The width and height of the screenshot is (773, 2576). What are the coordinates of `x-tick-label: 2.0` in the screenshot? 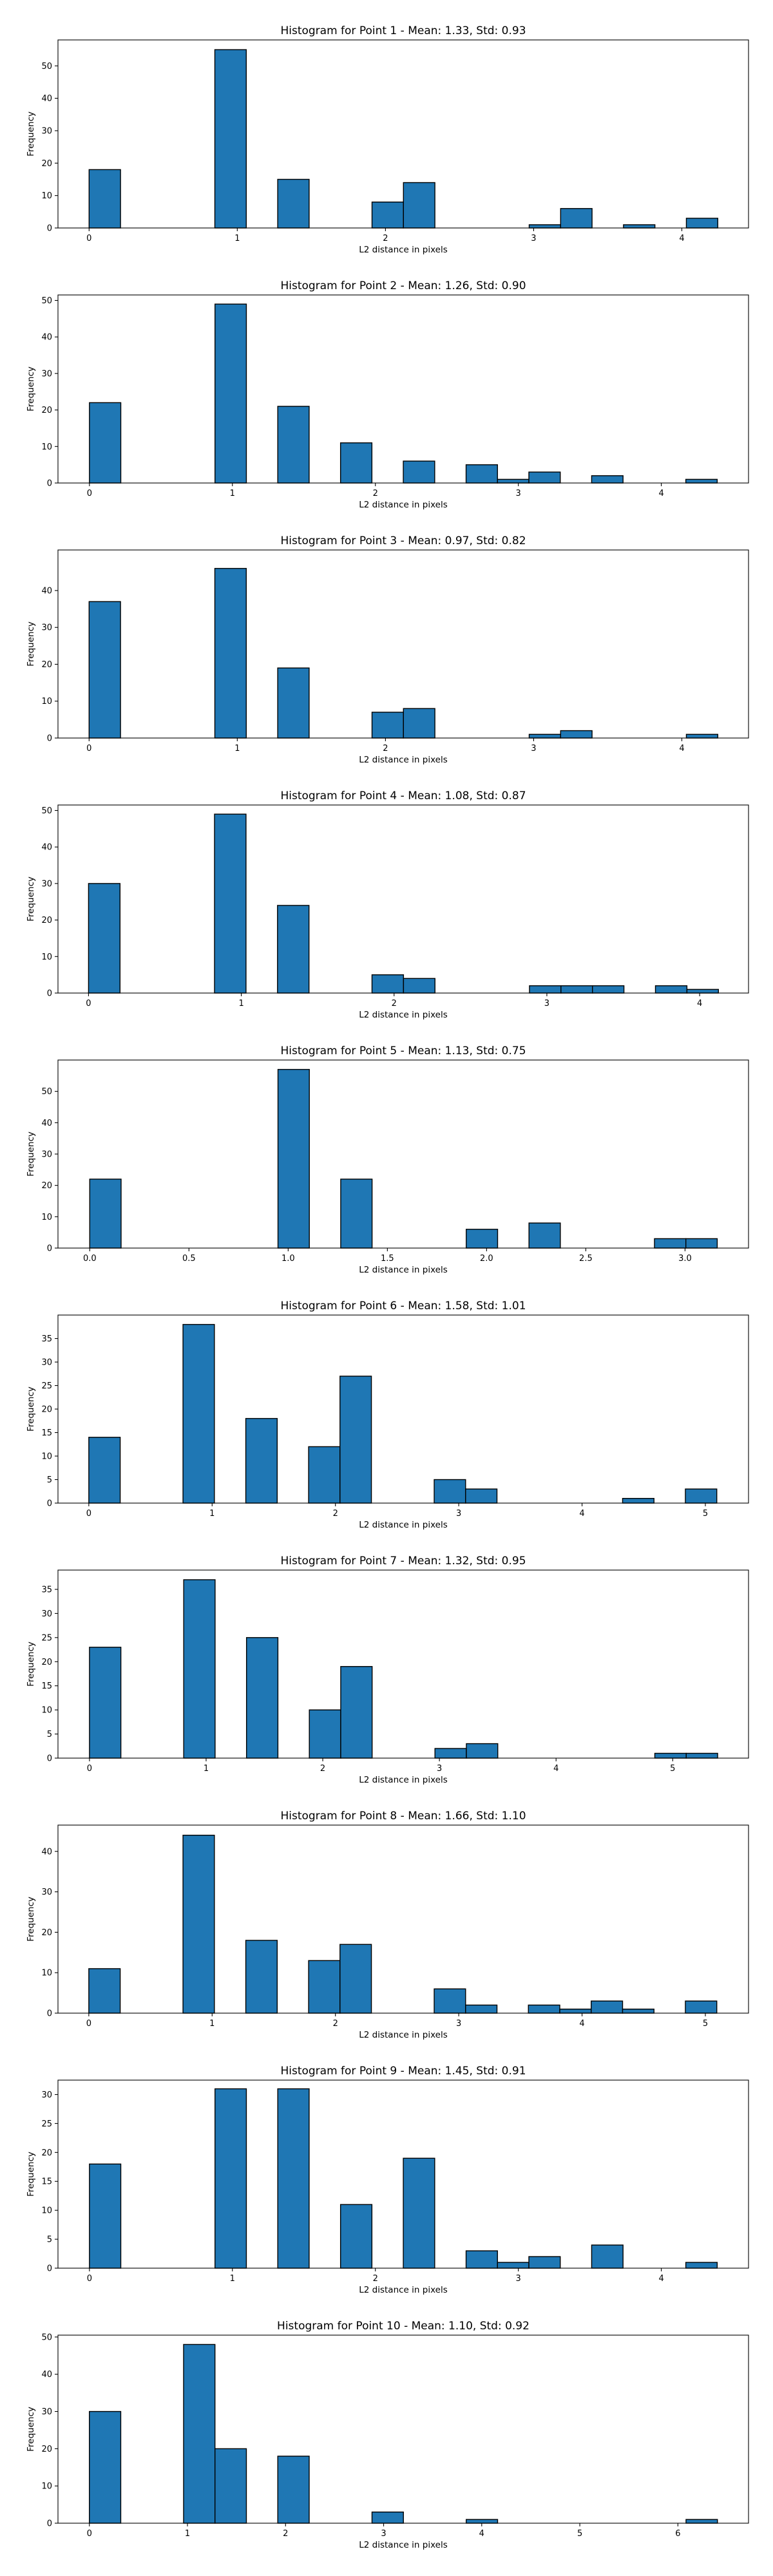 It's located at (486, 1259).